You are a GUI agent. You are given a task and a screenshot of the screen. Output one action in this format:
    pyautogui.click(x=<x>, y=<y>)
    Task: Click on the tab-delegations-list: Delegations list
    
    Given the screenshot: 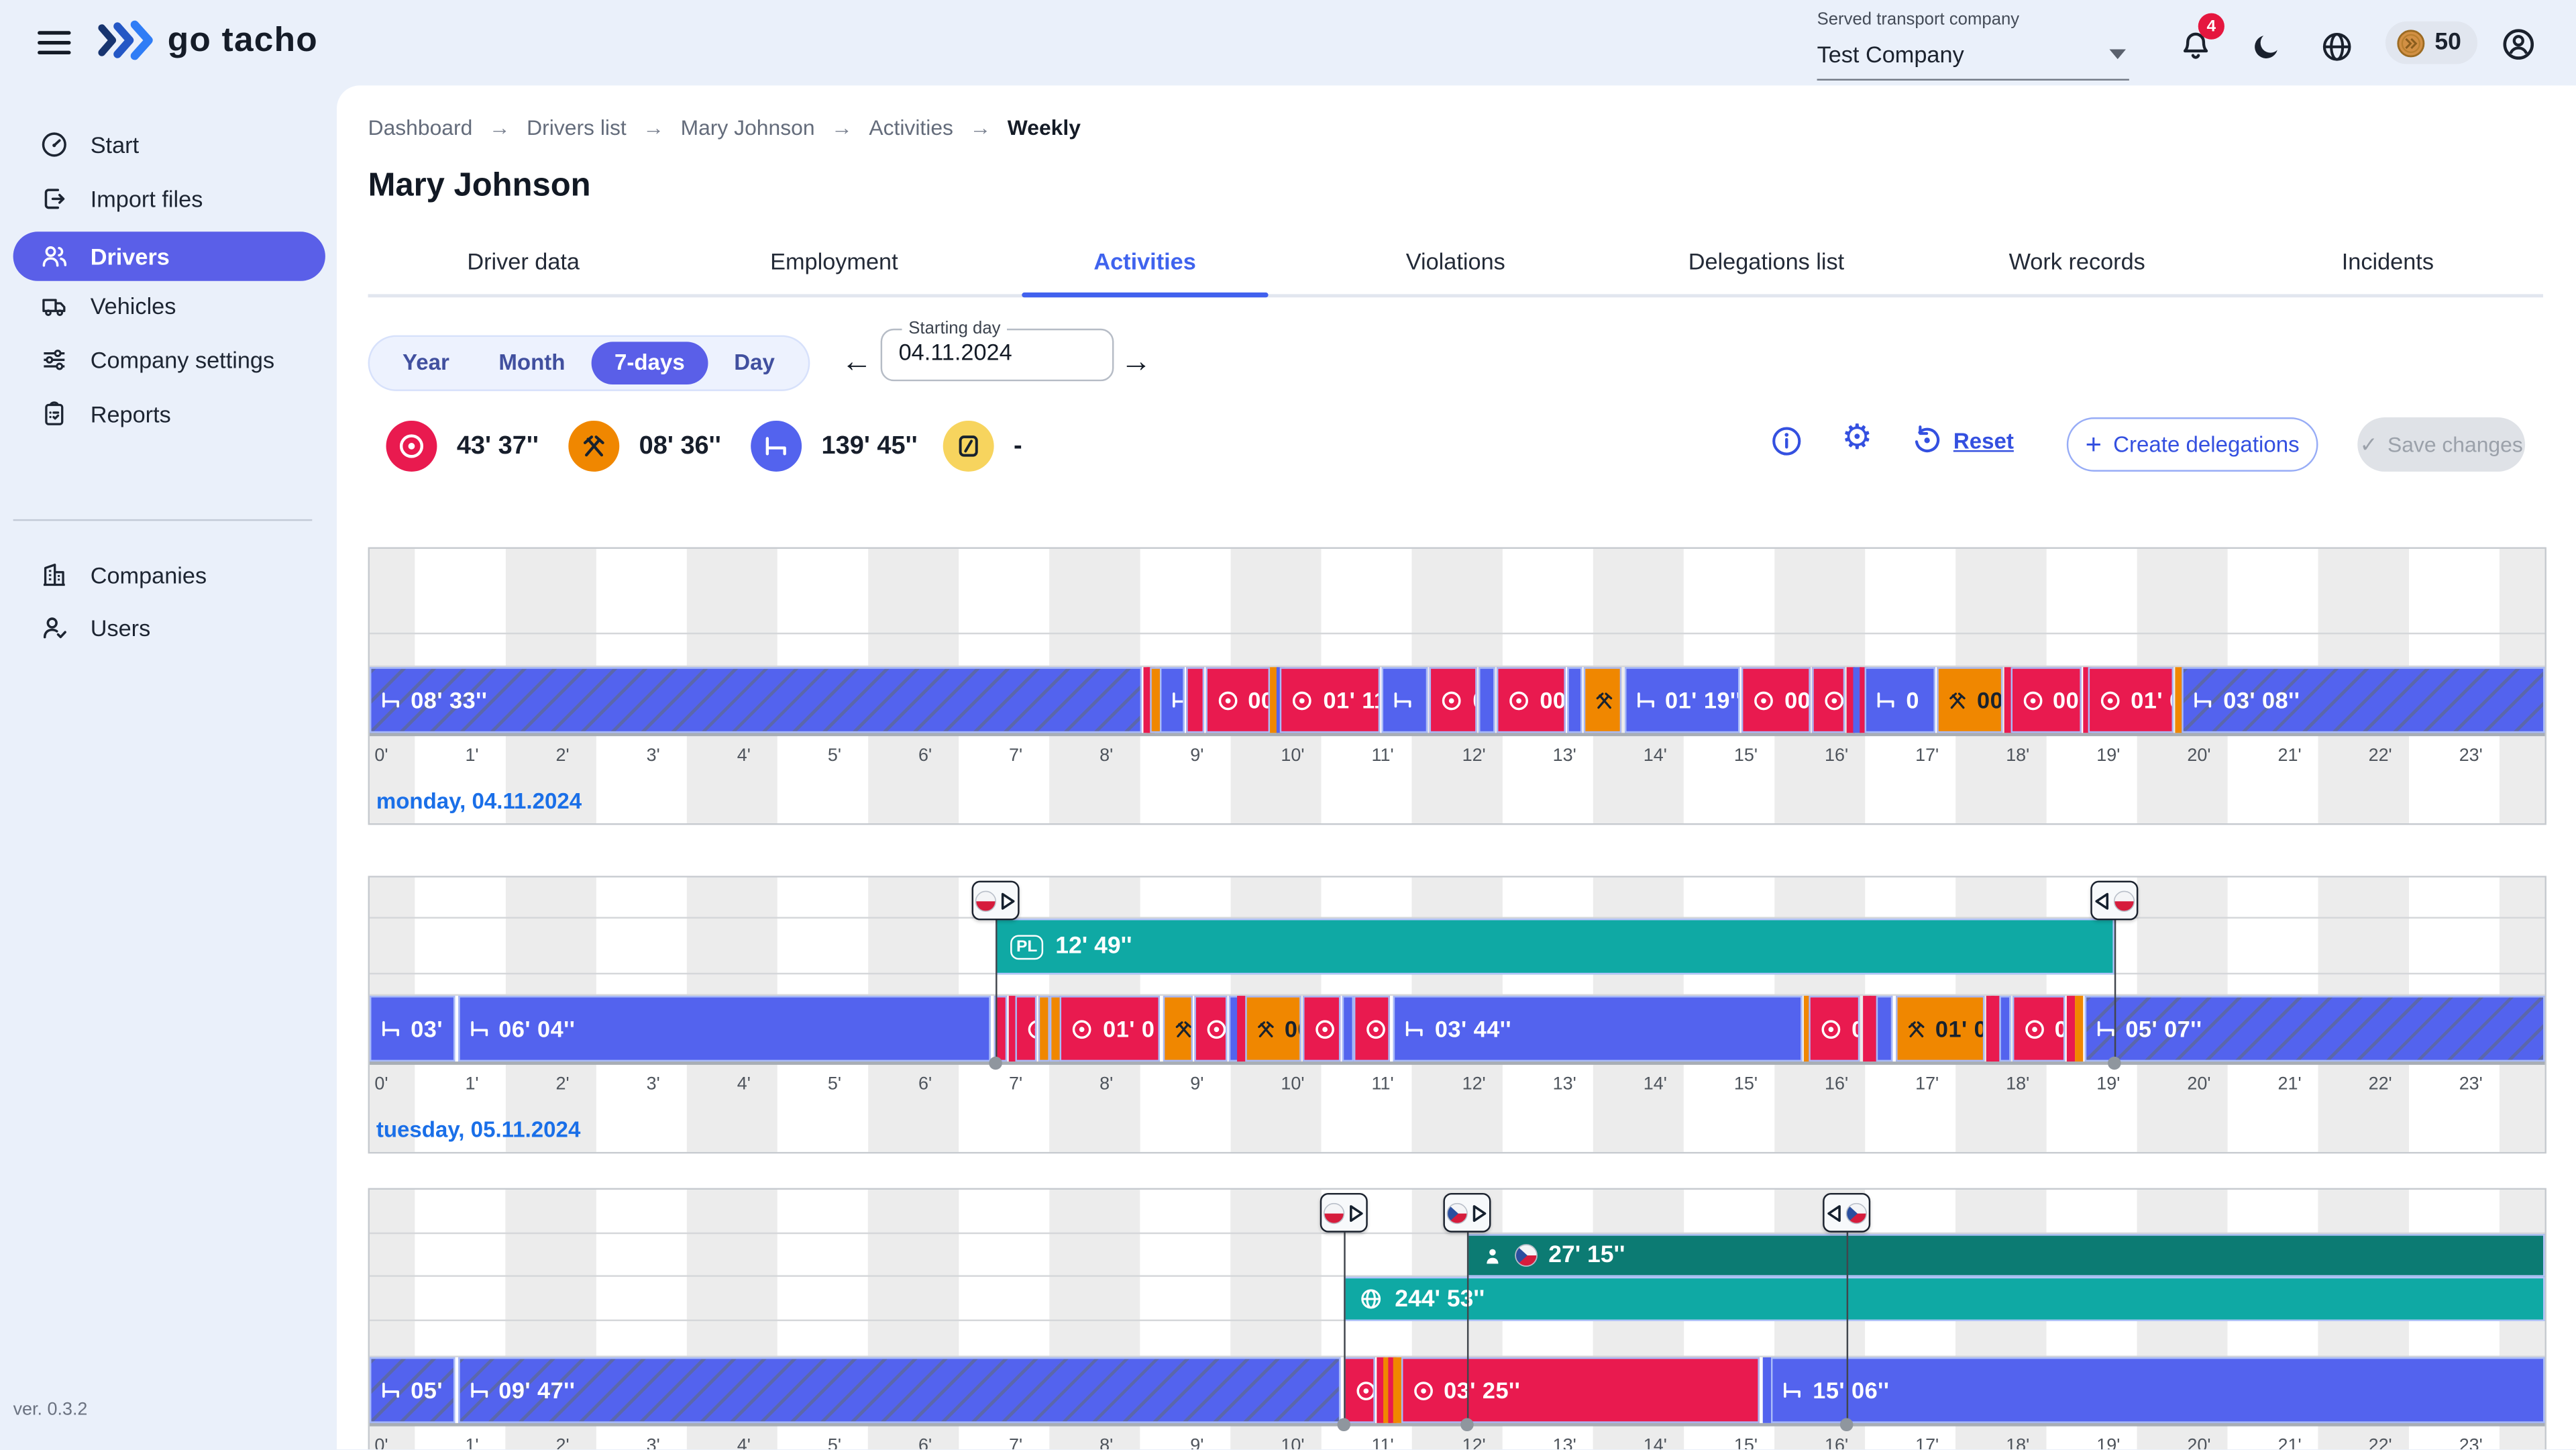 What is the action you would take?
    pyautogui.click(x=1766, y=261)
    